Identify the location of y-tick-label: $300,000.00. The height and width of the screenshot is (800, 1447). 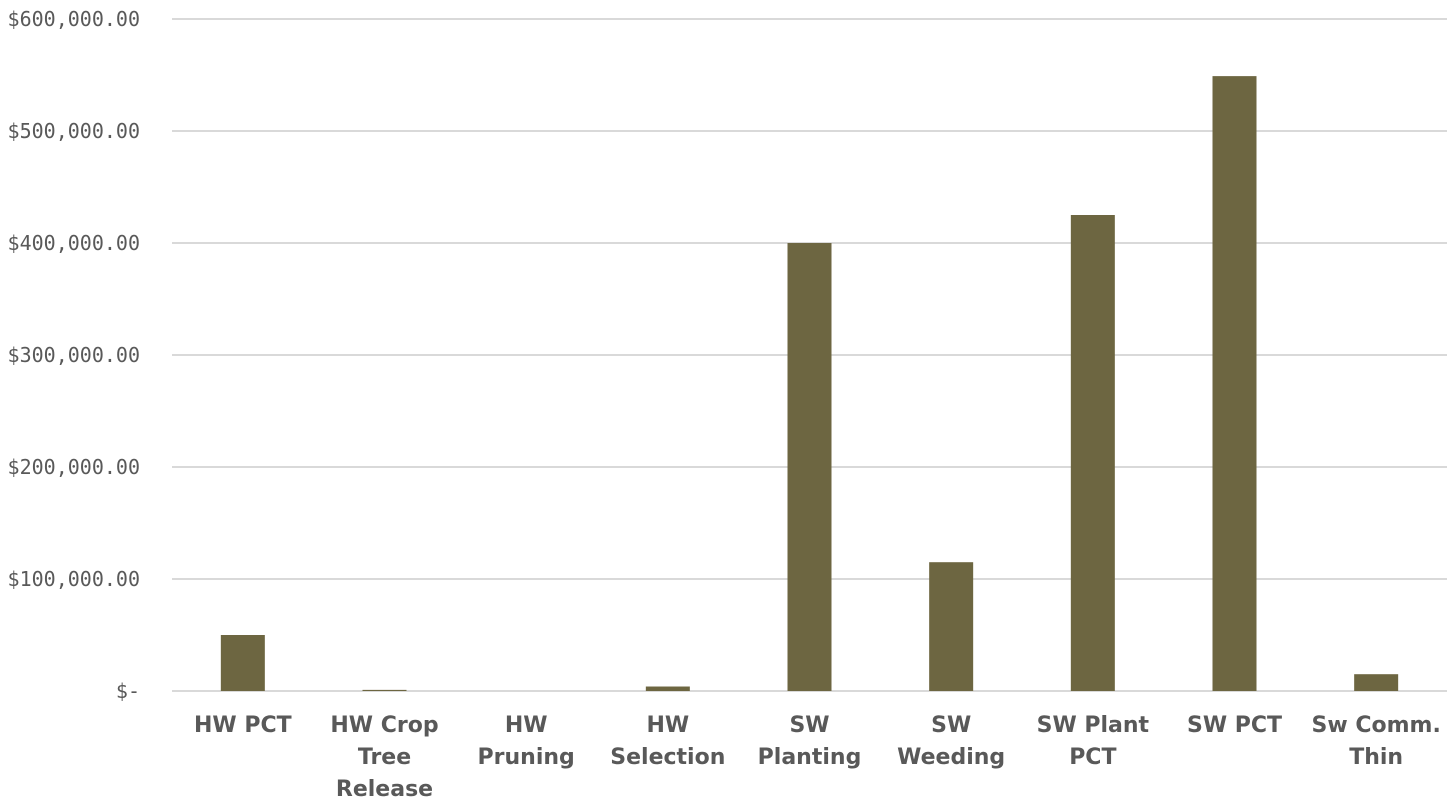
(74, 355).